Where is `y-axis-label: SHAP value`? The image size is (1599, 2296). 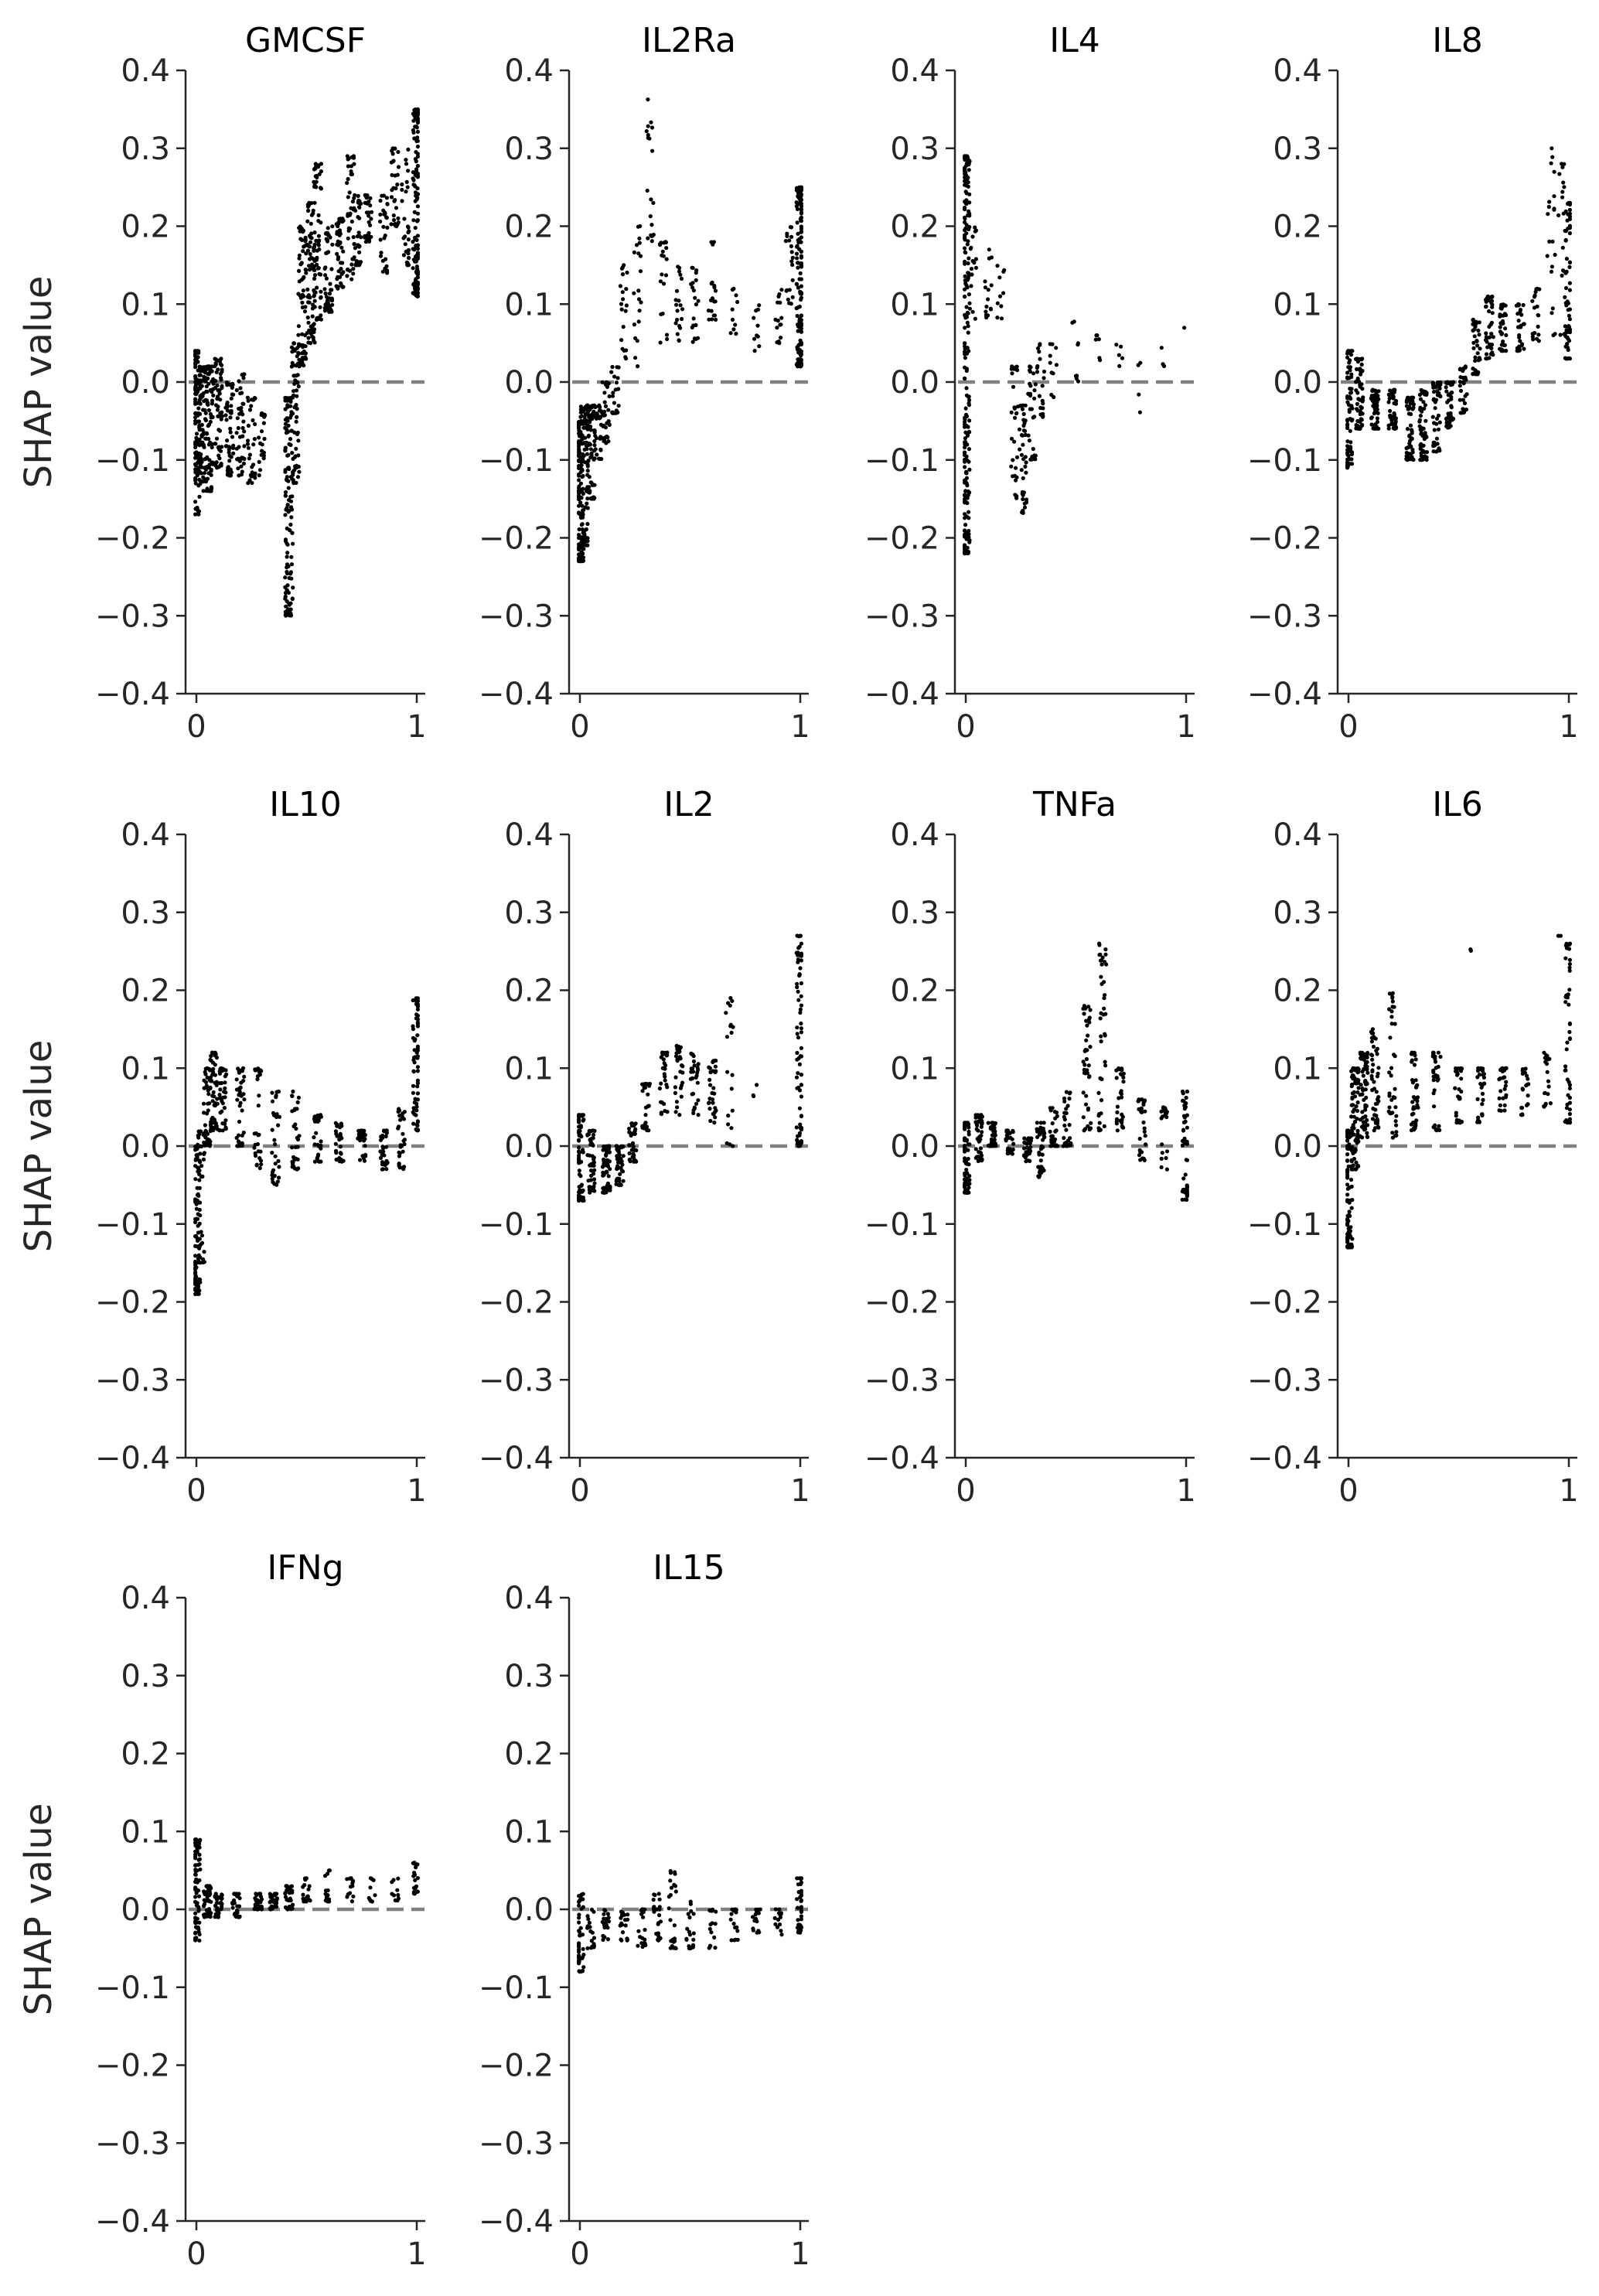 y-axis-label: SHAP value is located at coordinates (38, 382).